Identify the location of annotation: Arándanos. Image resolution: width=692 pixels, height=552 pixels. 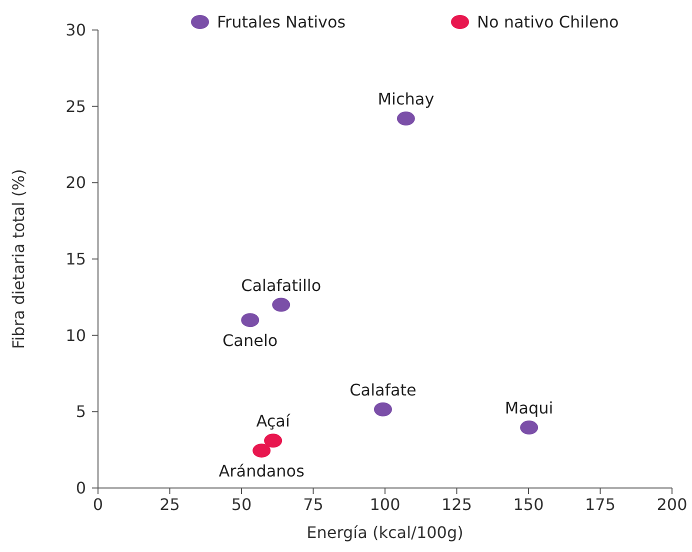
(261, 471).